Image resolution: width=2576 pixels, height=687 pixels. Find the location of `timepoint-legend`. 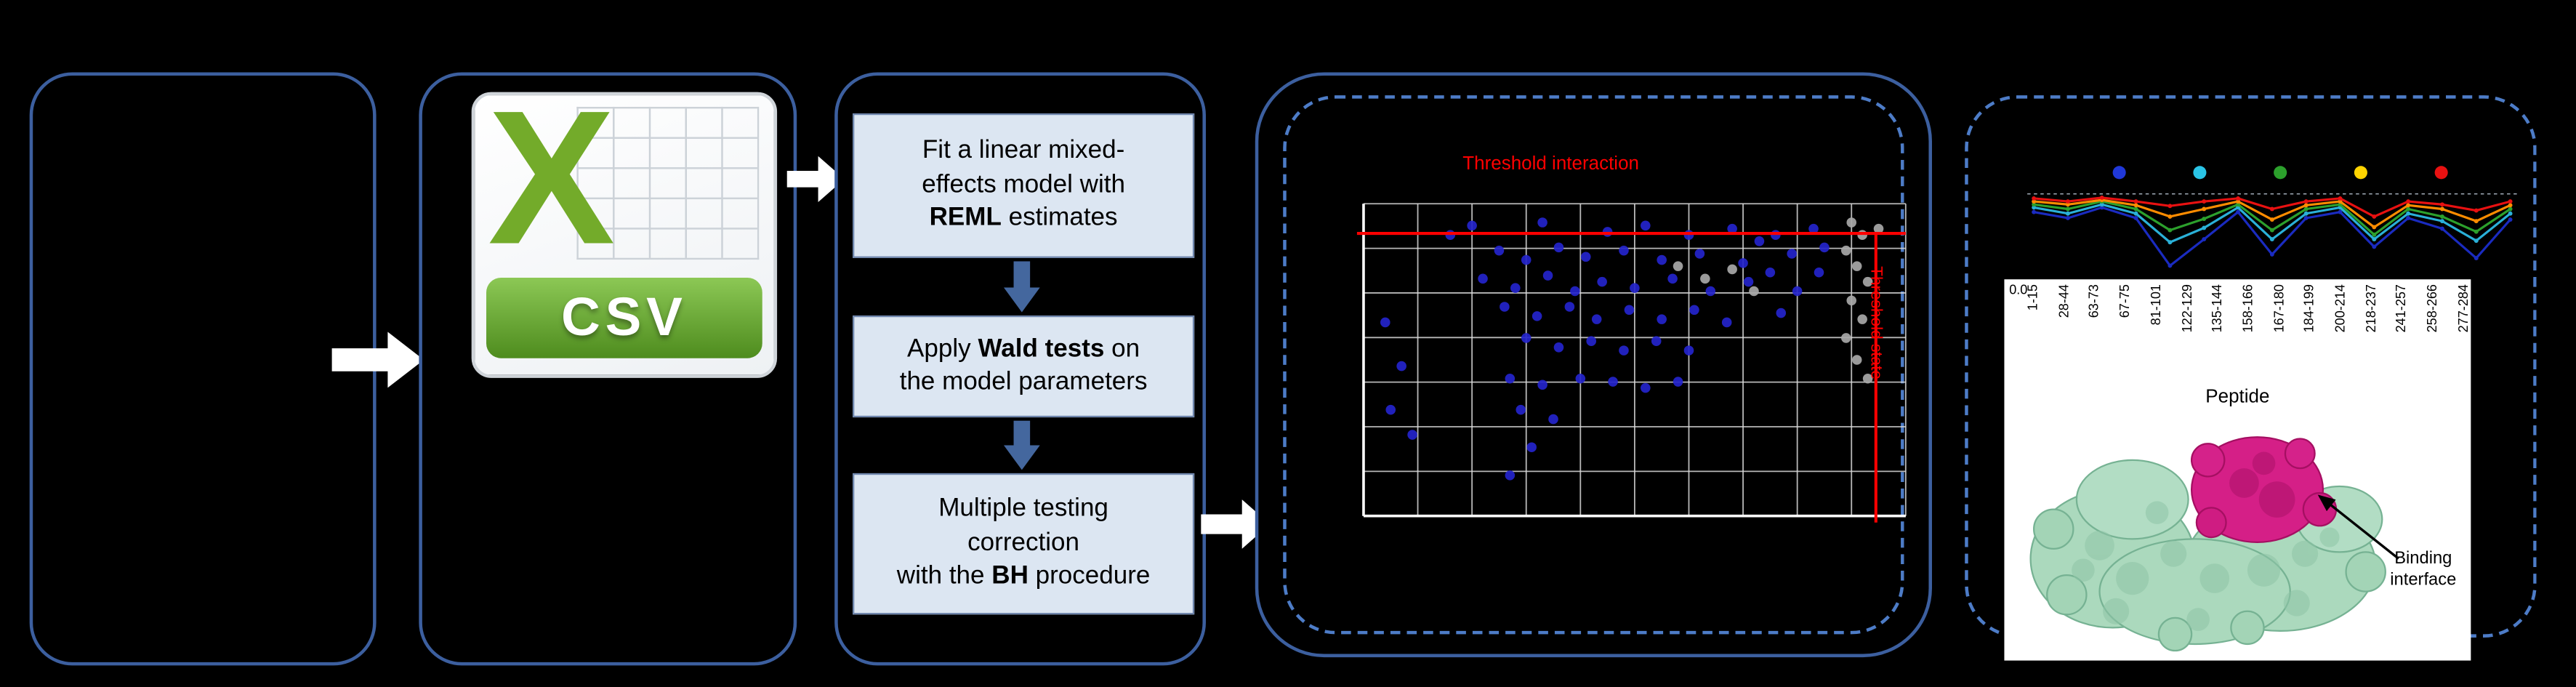

timepoint-legend is located at coordinates (2280, 173).